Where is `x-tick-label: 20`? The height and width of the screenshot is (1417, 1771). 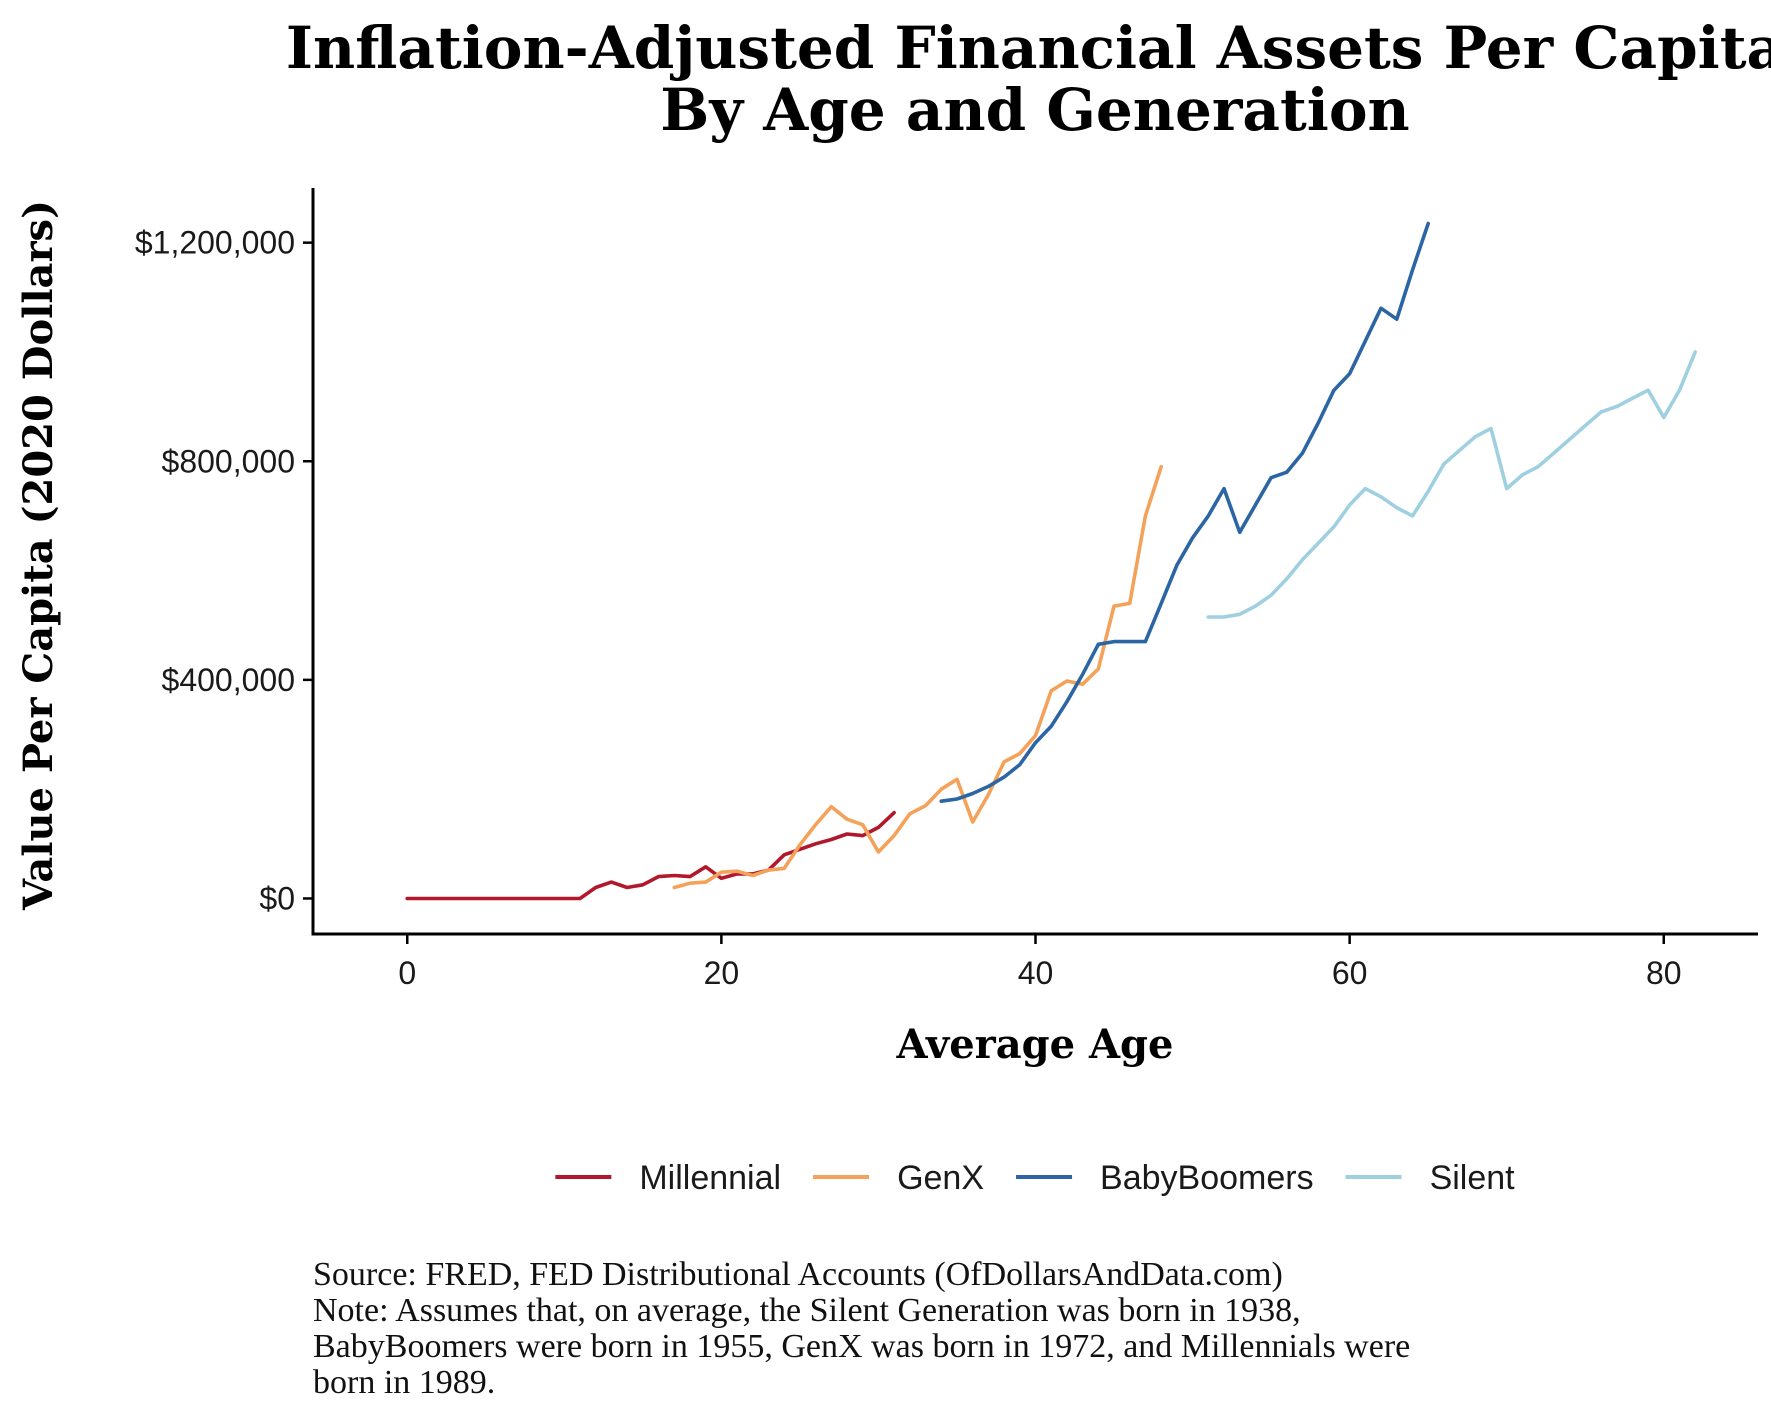
x-tick-label: 20 is located at coordinates (722, 973).